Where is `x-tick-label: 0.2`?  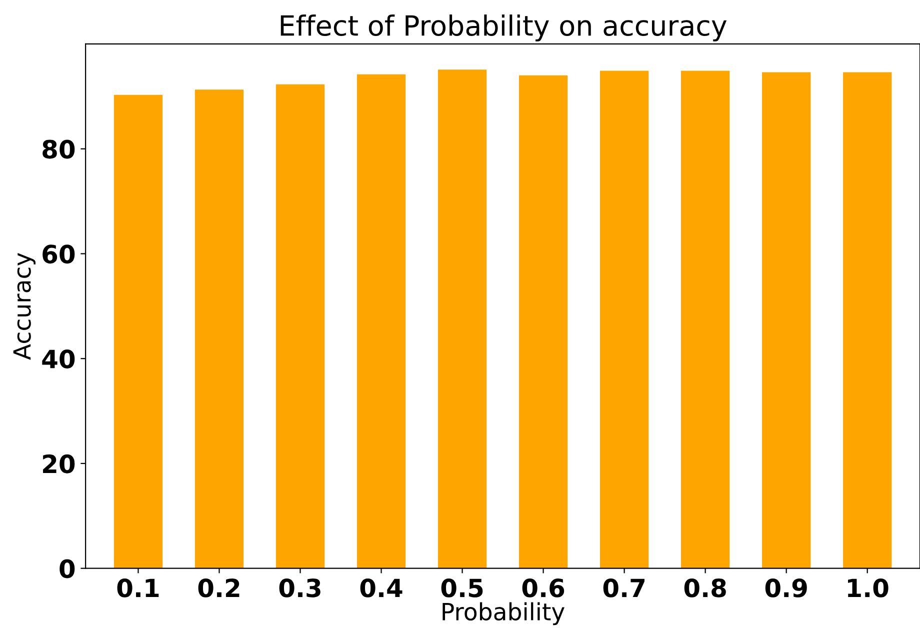 x-tick-label: 0.2 is located at coordinates (219, 588).